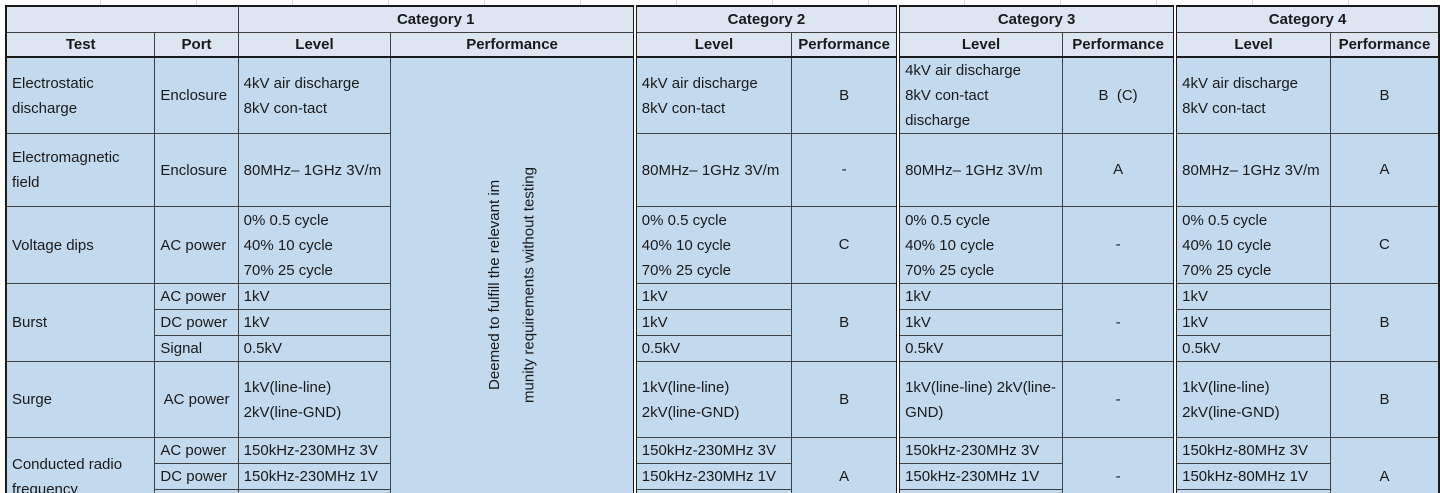 This screenshot has width=1440, height=493. Describe the element at coordinates (1119, 465) in the screenshot. I see `cell-conductedrf-perf-cat3: -` at that location.